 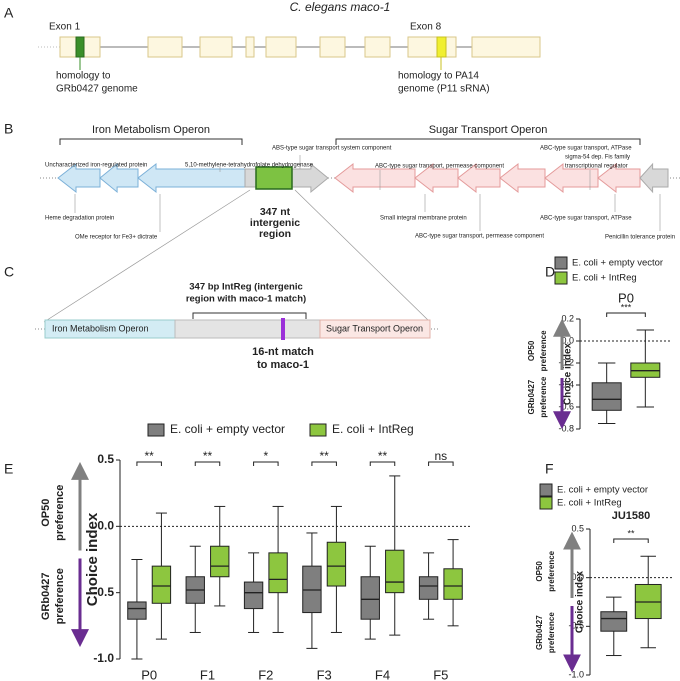 I want to click on significance: *, so click(x=265, y=456).